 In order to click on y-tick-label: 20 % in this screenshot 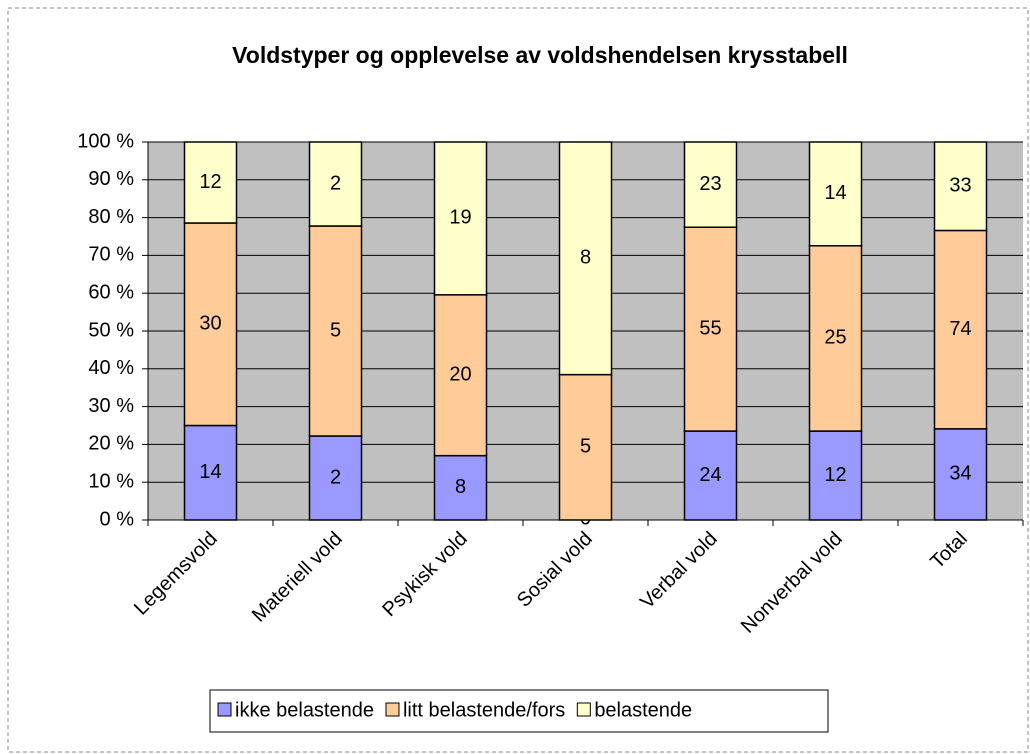, I will do `click(111, 444)`.